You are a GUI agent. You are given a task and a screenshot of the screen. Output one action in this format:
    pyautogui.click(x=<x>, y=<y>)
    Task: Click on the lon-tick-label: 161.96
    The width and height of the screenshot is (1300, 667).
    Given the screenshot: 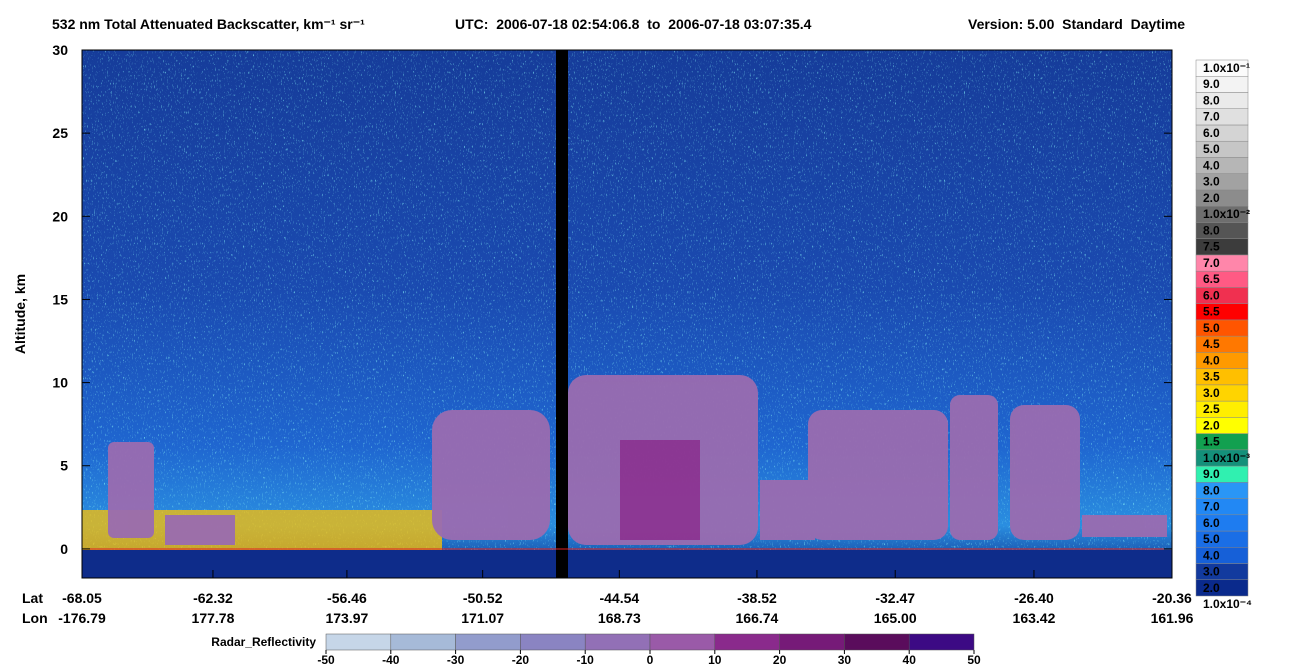 What is the action you would take?
    pyautogui.click(x=1172, y=618)
    